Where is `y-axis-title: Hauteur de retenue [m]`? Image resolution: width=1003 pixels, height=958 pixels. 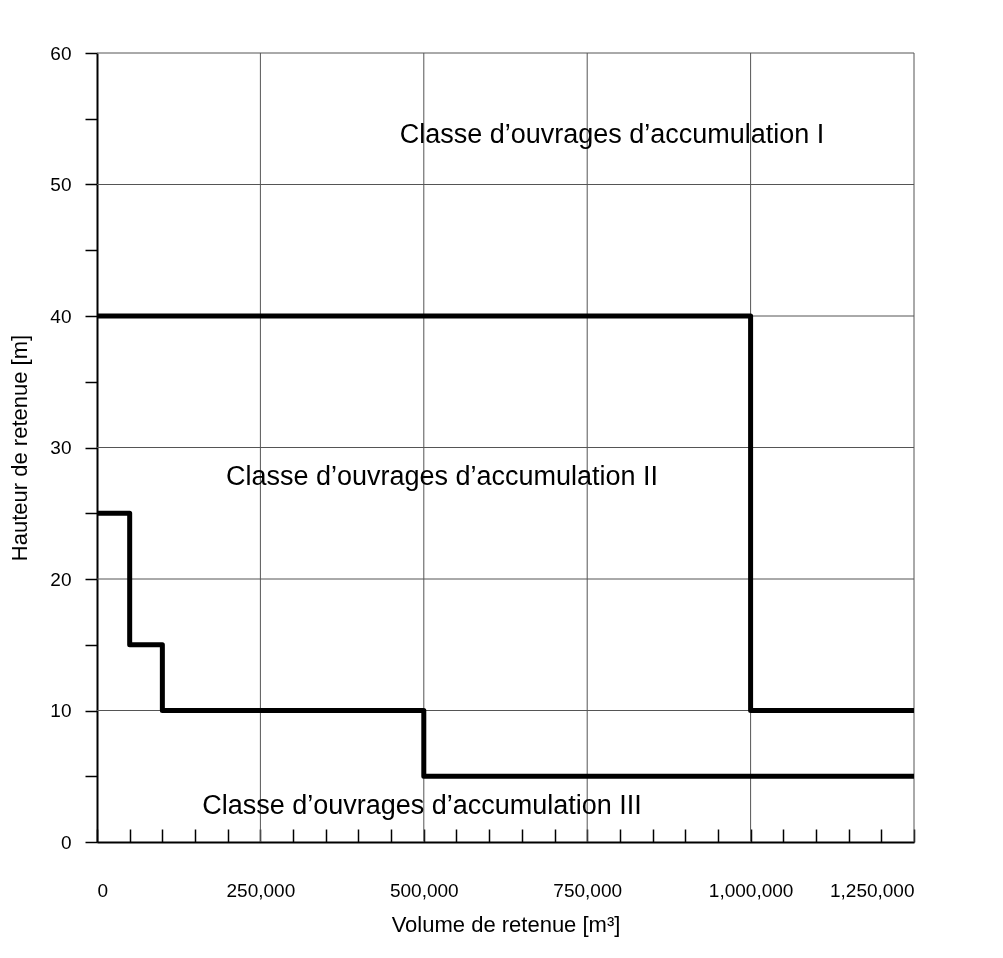 y-axis-title: Hauteur de retenue [m] is located at coordinates (20, 448).